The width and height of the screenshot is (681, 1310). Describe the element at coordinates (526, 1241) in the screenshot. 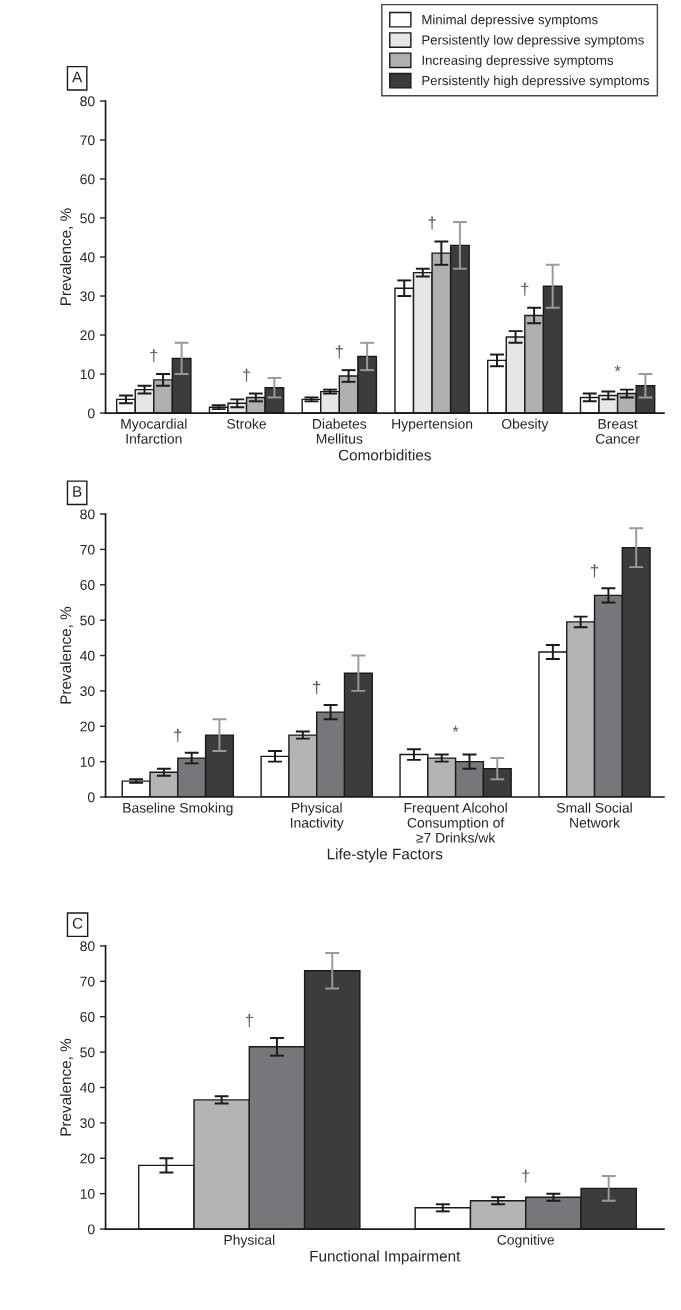

I see `x-tick-label: Cognitive` at that location.